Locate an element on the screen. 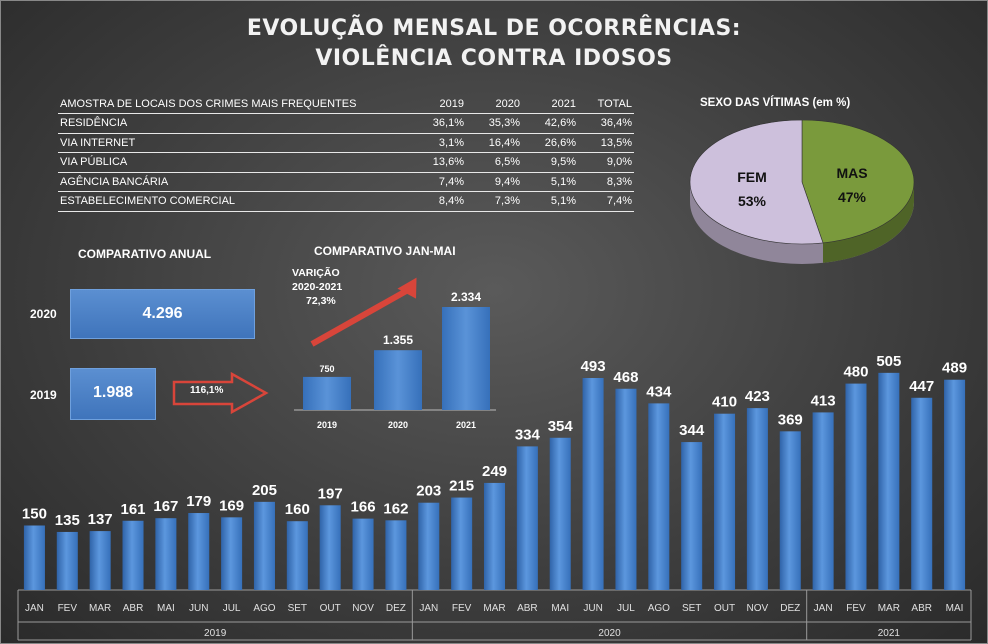 Image resolution: width=988 pixels, height=644 pixels. janmai-value-label: 750 is located at coordinates (326, 369).